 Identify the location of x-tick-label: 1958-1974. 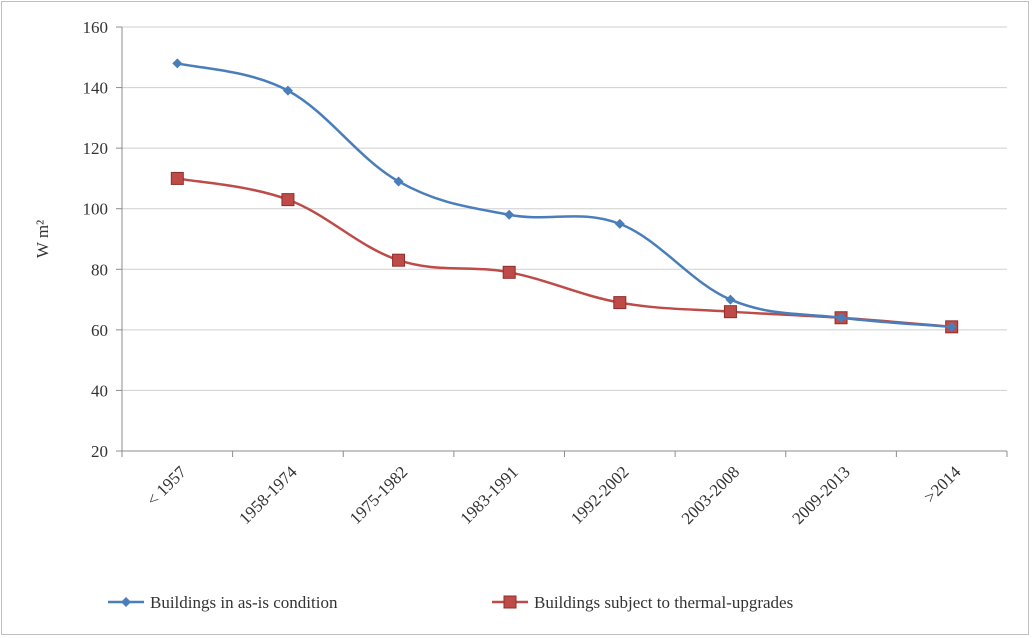
(268, 495).